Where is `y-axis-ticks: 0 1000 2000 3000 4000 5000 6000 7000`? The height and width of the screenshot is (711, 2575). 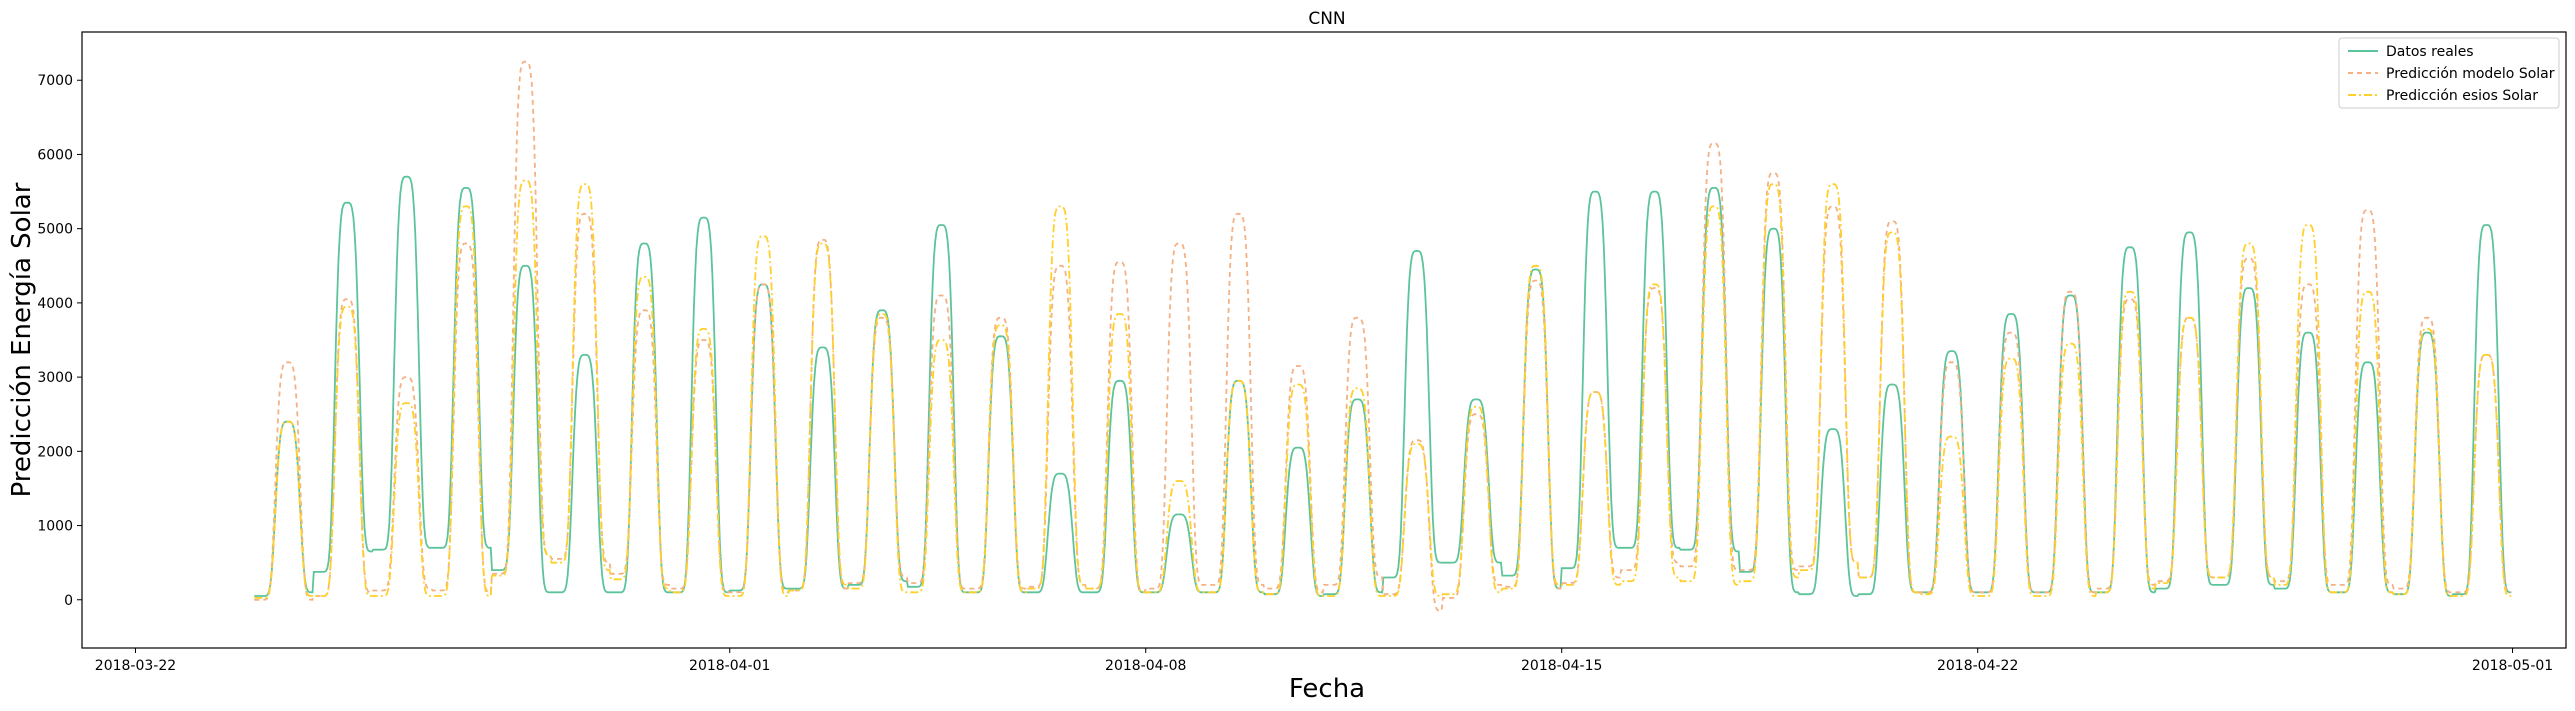
y-axis-ticks: 0 1000 2000 3000 4000 5000 6000 7000 is located at coordinates (59, 341).